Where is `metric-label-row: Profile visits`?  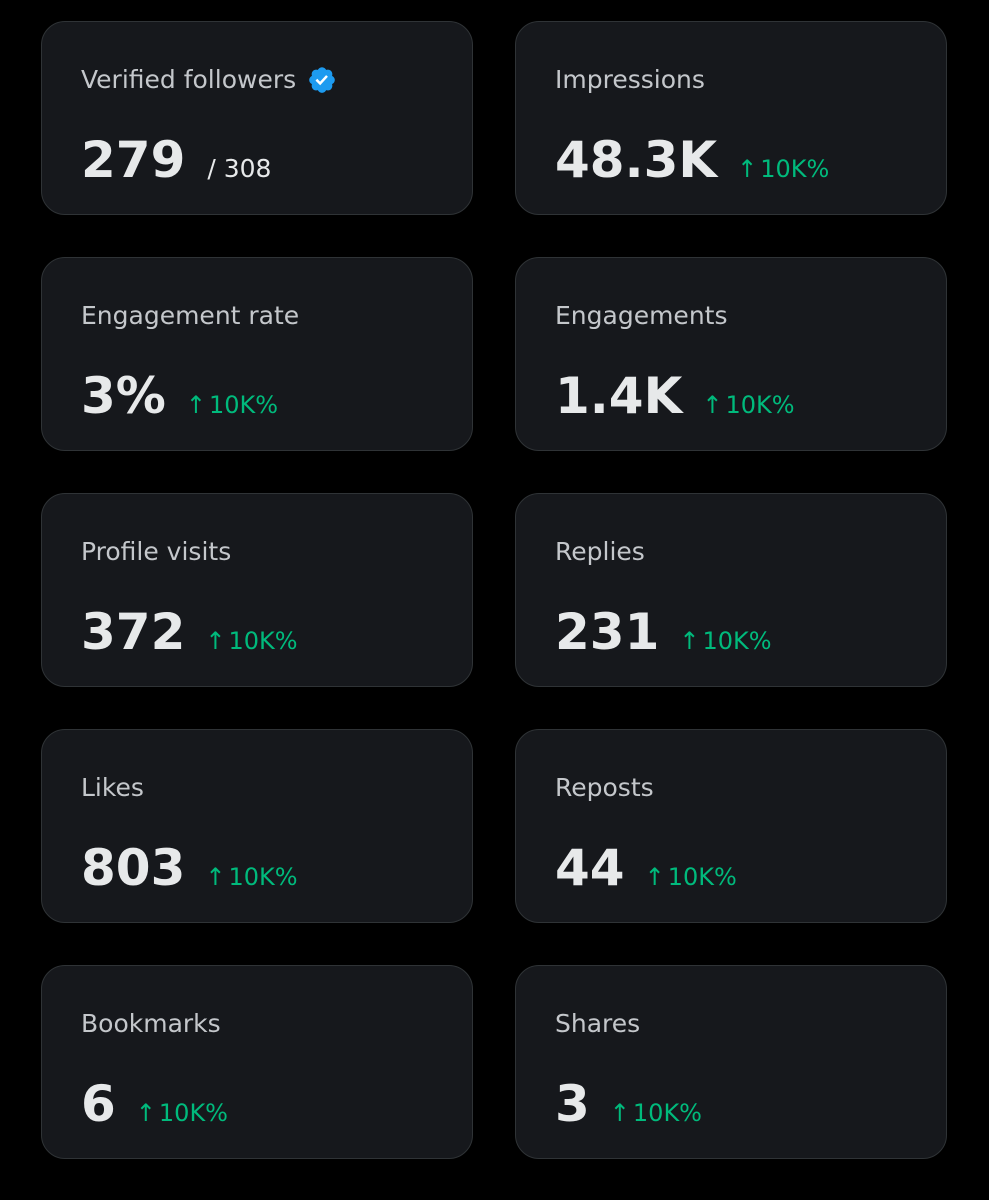
metric-label-row: Profile visits is located at coordinates (156, 552).